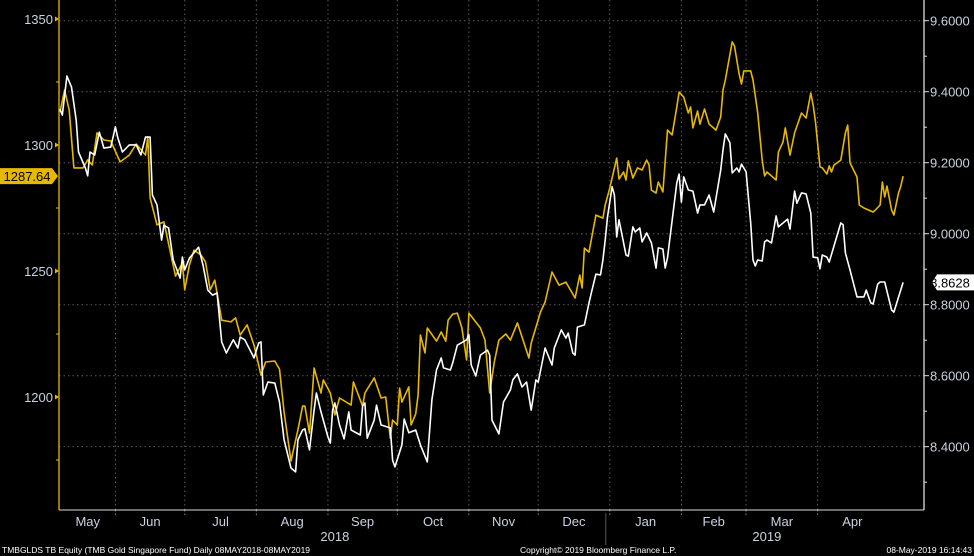 The width and height of the screenshot is (974, 556). What do you see at coordinates (950, 163) in the screenshot?
I see `right-tick-label: 9.2000` at bounding box center [950, 163].